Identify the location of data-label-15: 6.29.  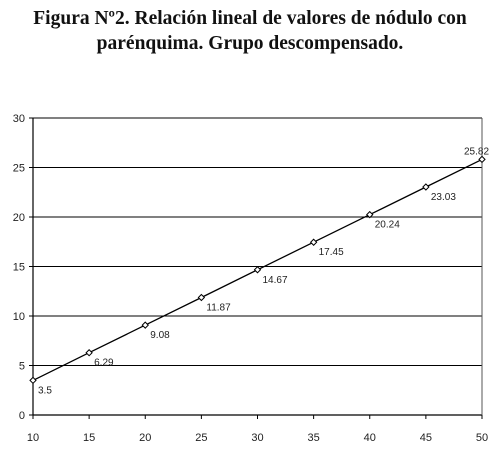
(104, 363).